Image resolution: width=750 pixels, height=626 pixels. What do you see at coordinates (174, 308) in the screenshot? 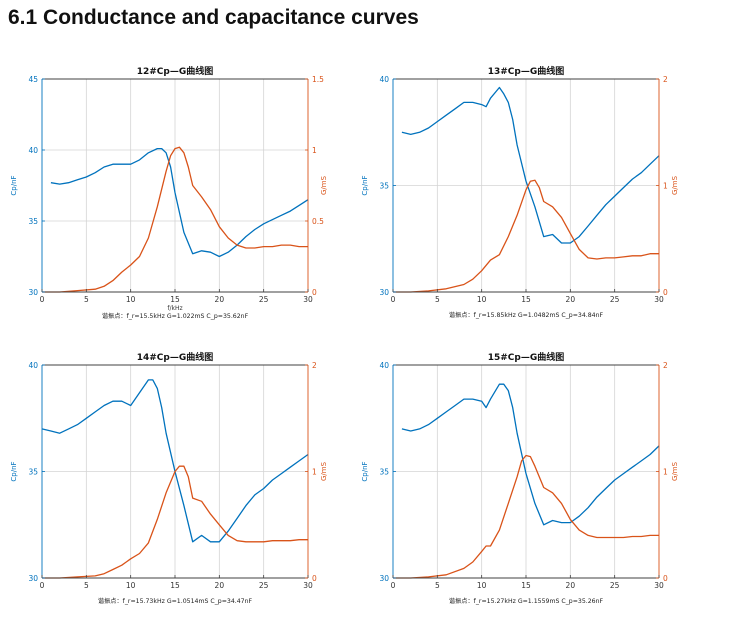
I see `x-axis-label: f/kHz` at bounding box center [174, 308].